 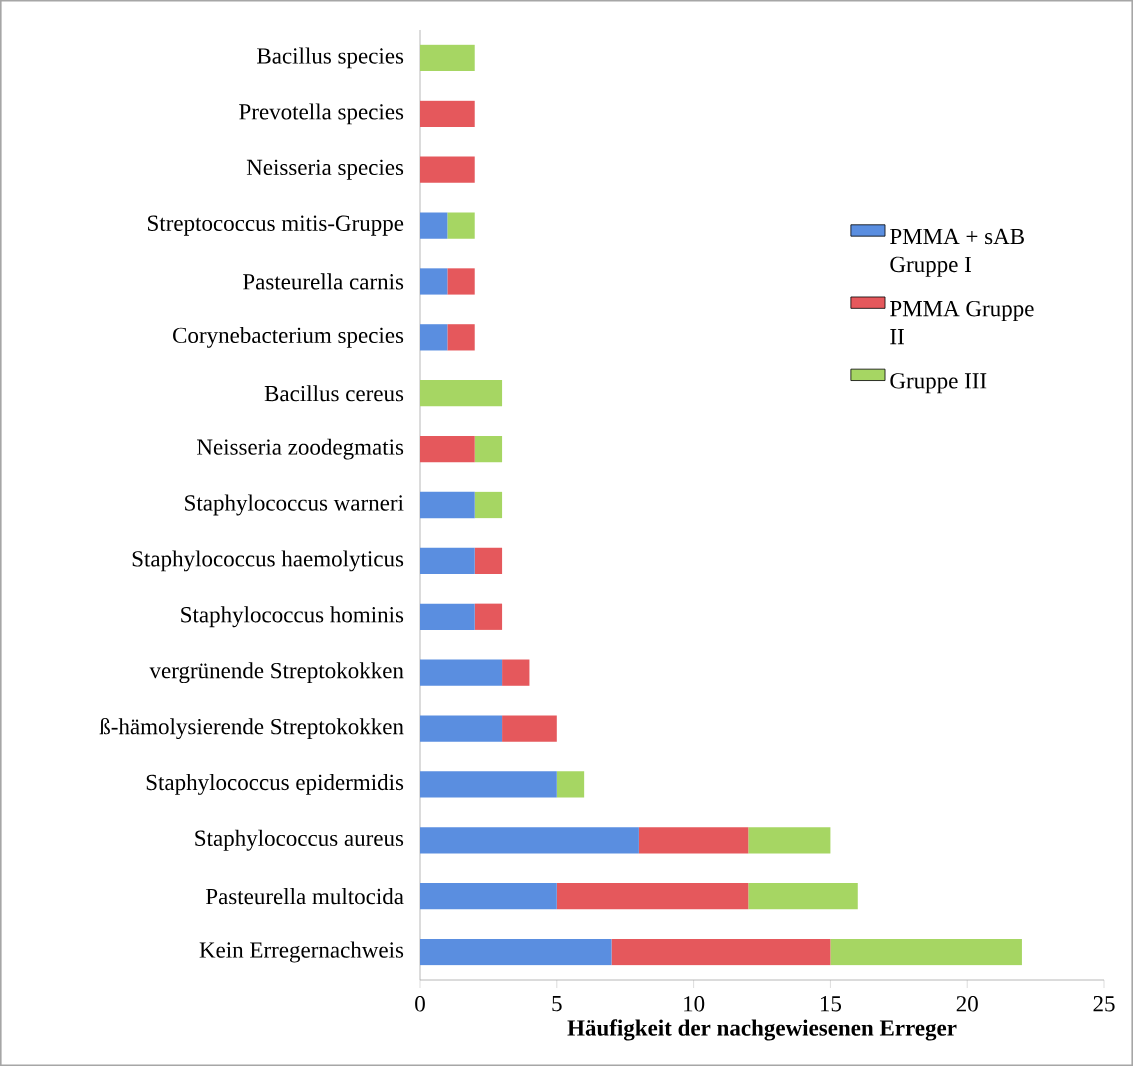 I want to click on y-tick-label: Pasteurella carnis, so click(x=323, y=281).